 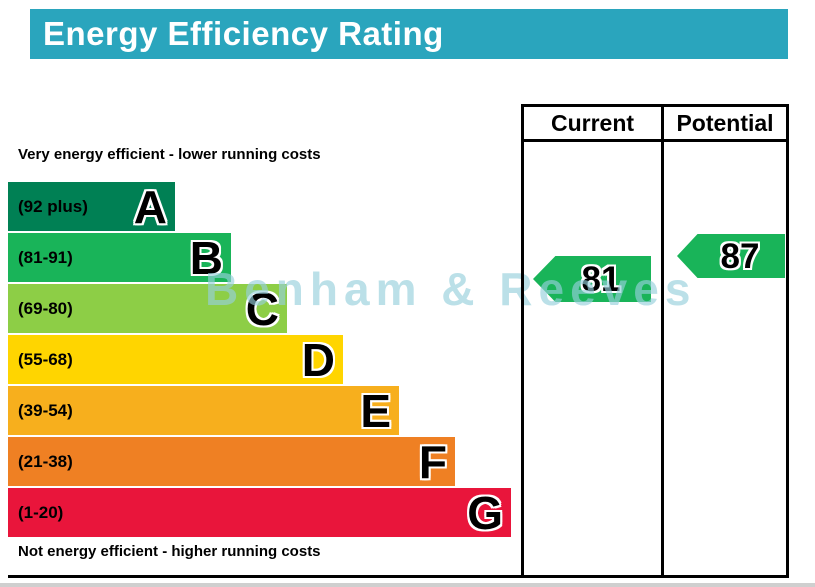 I want to click on header-bottom-border, so click(x=655, y=140).